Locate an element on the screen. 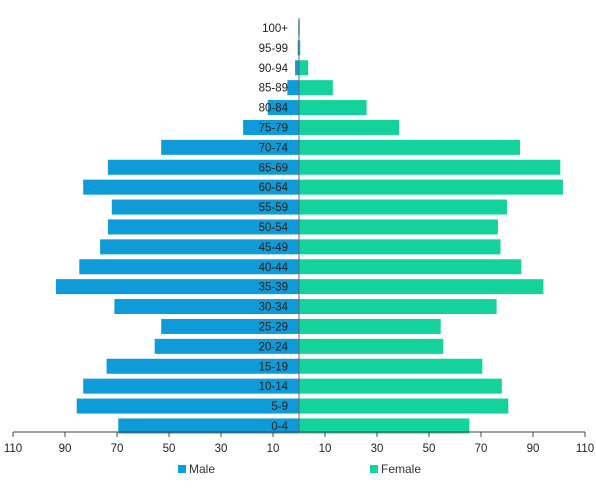  age-label-50-54: 50-54 is located at coordinates (274, 228).